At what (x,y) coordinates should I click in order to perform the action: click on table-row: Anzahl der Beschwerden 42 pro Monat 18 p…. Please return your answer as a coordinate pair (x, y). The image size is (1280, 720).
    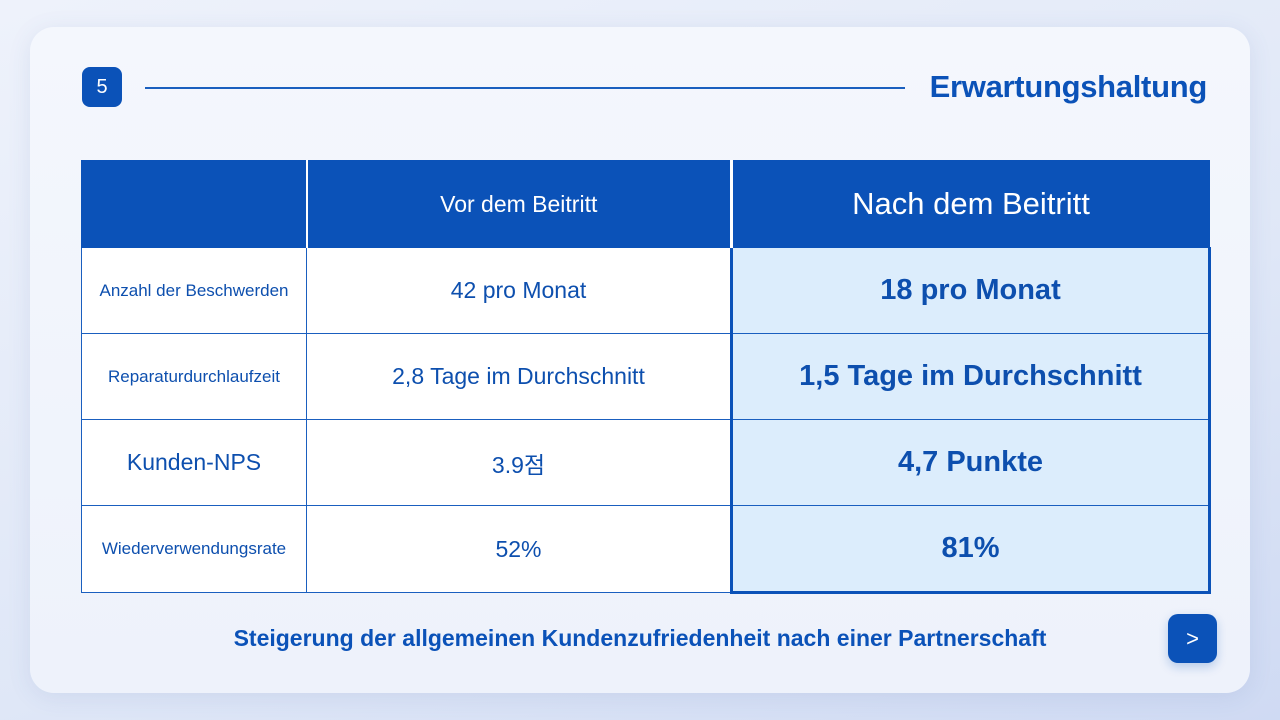
    Looking at the image, I should click on (646, 290).